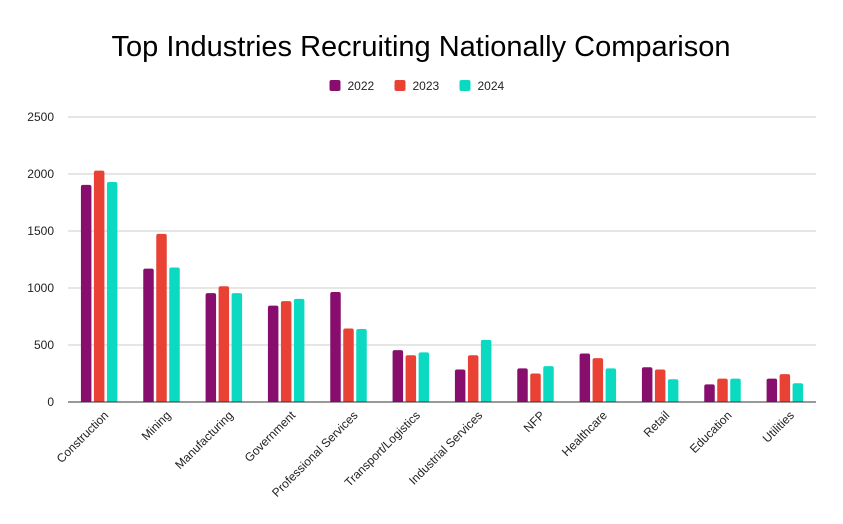  I want to click on legend-swatch-2023, so click(400, 85).